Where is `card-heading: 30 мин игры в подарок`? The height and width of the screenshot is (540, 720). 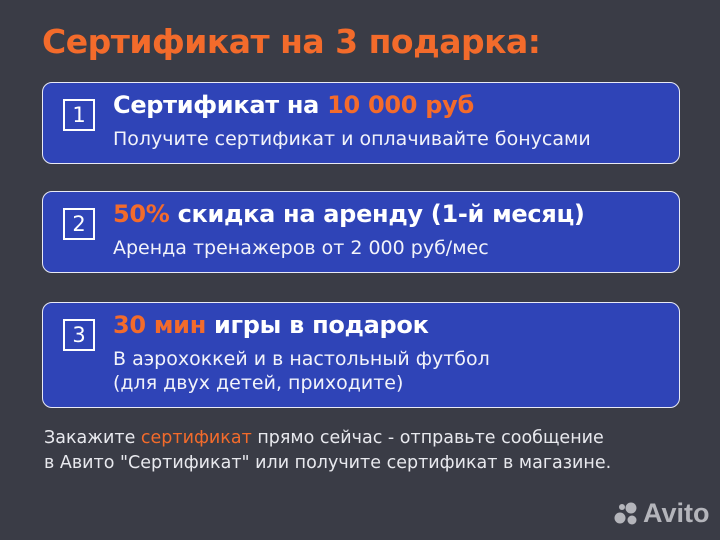
card-heading: 30 мин игры в подарок is located at coordinates (271, 325).